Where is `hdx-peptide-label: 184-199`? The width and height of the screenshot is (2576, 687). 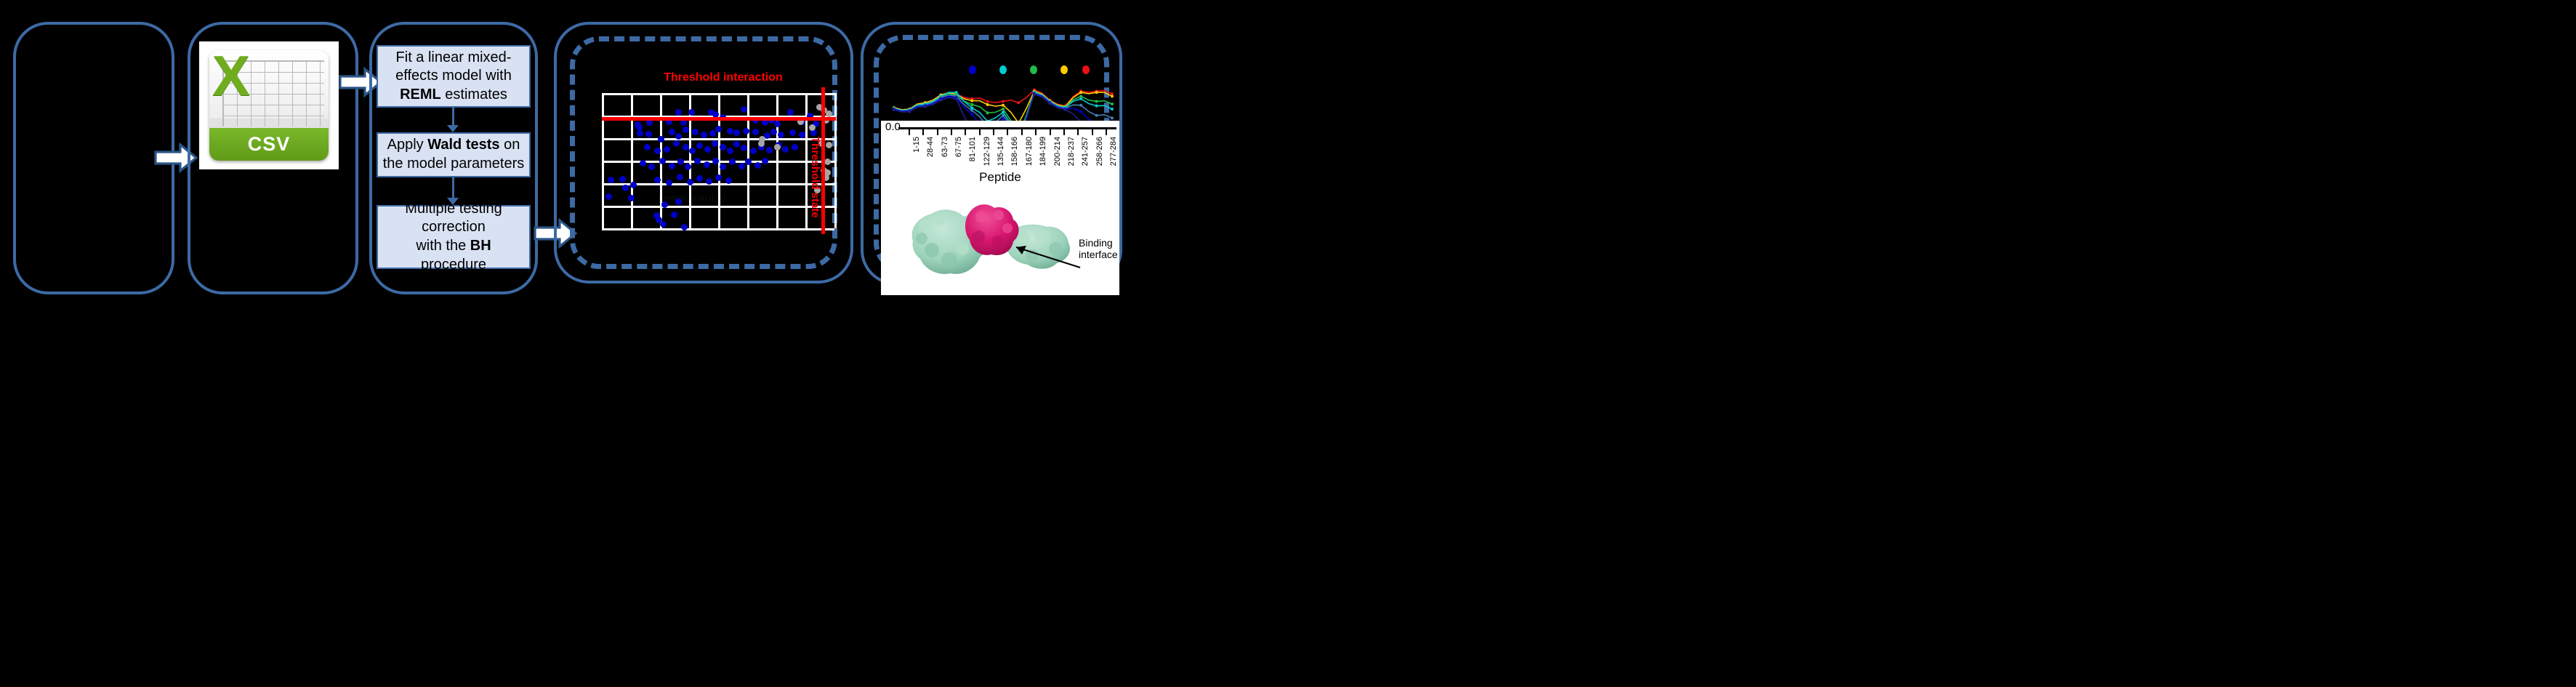 hdx-peptide-label: 184-199 is located at coordinates (1043, 151).